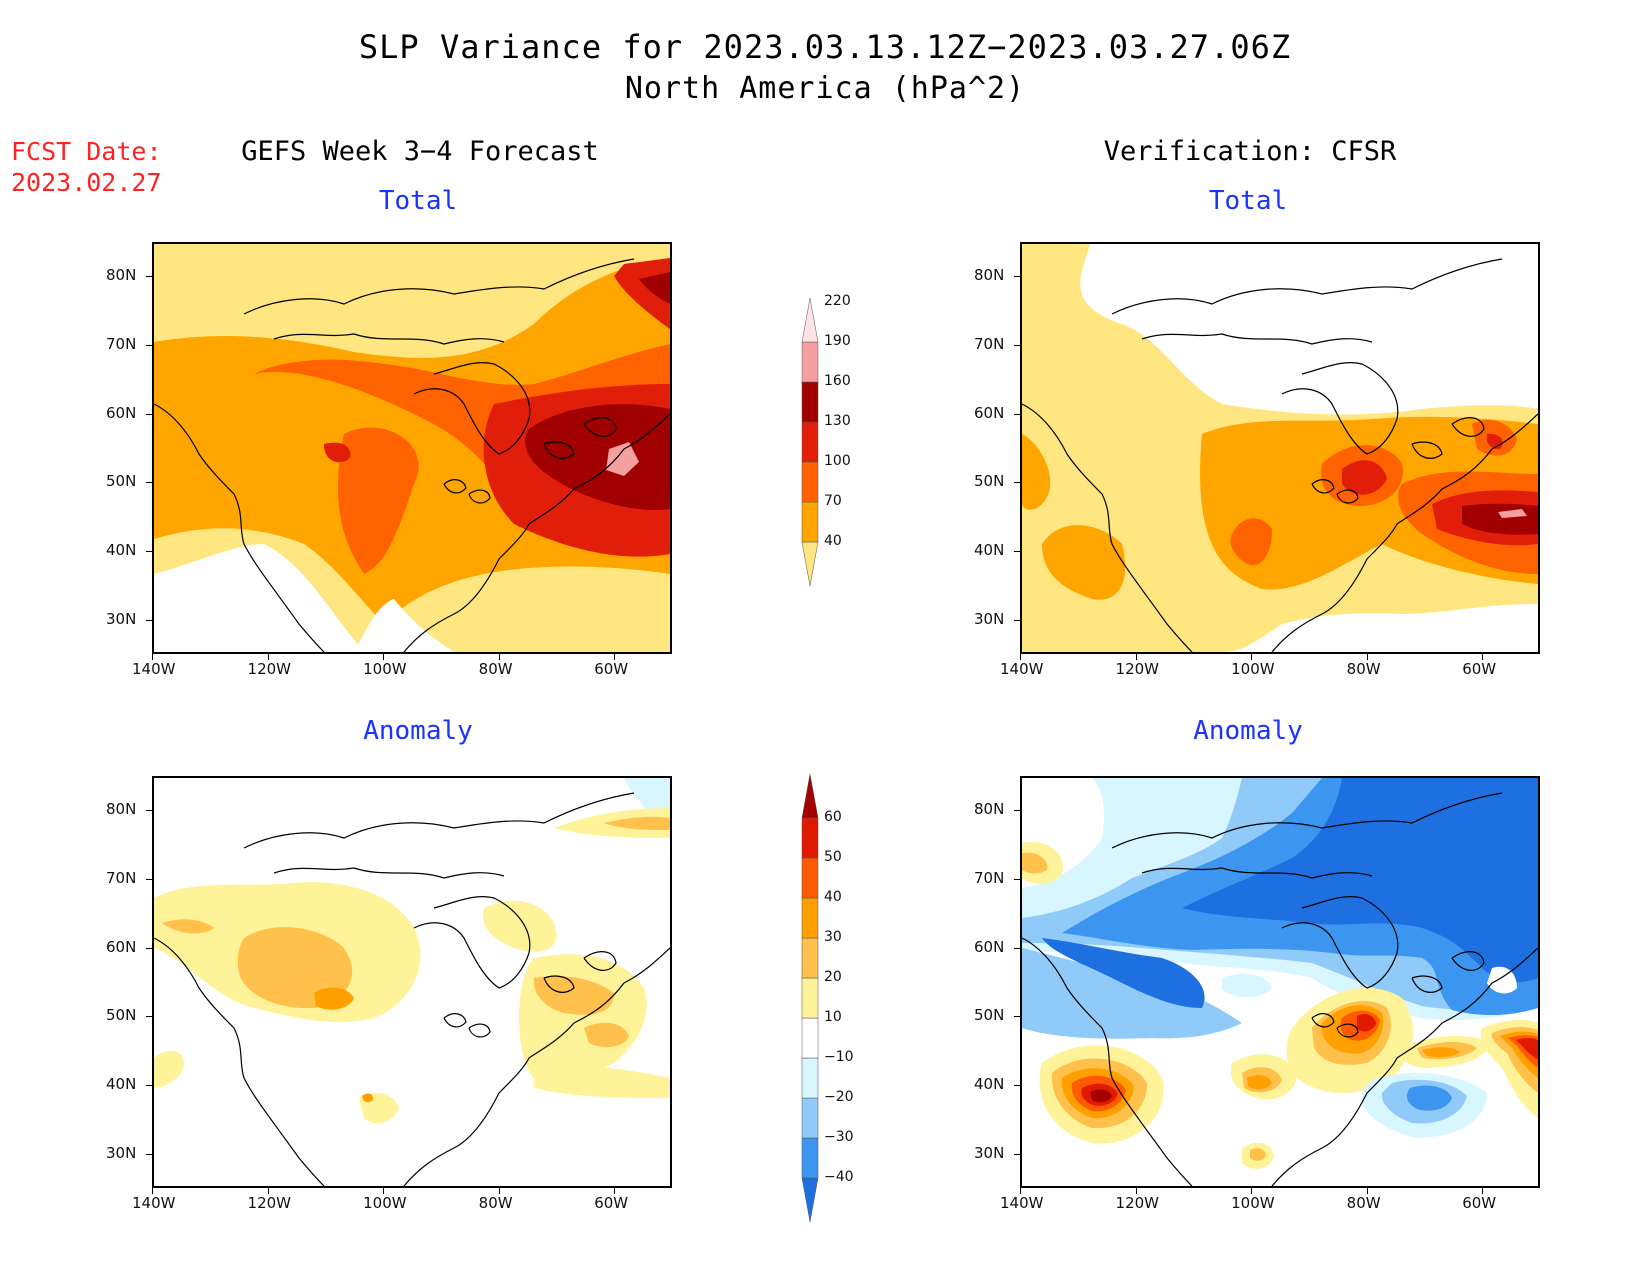 The width and height of the screenshot is (1650, 1275). What do you see at coordinates (1248, 201) in the screenshot?
I see `panel-title-verification-total: Total` at bounding box center [1248, 201].